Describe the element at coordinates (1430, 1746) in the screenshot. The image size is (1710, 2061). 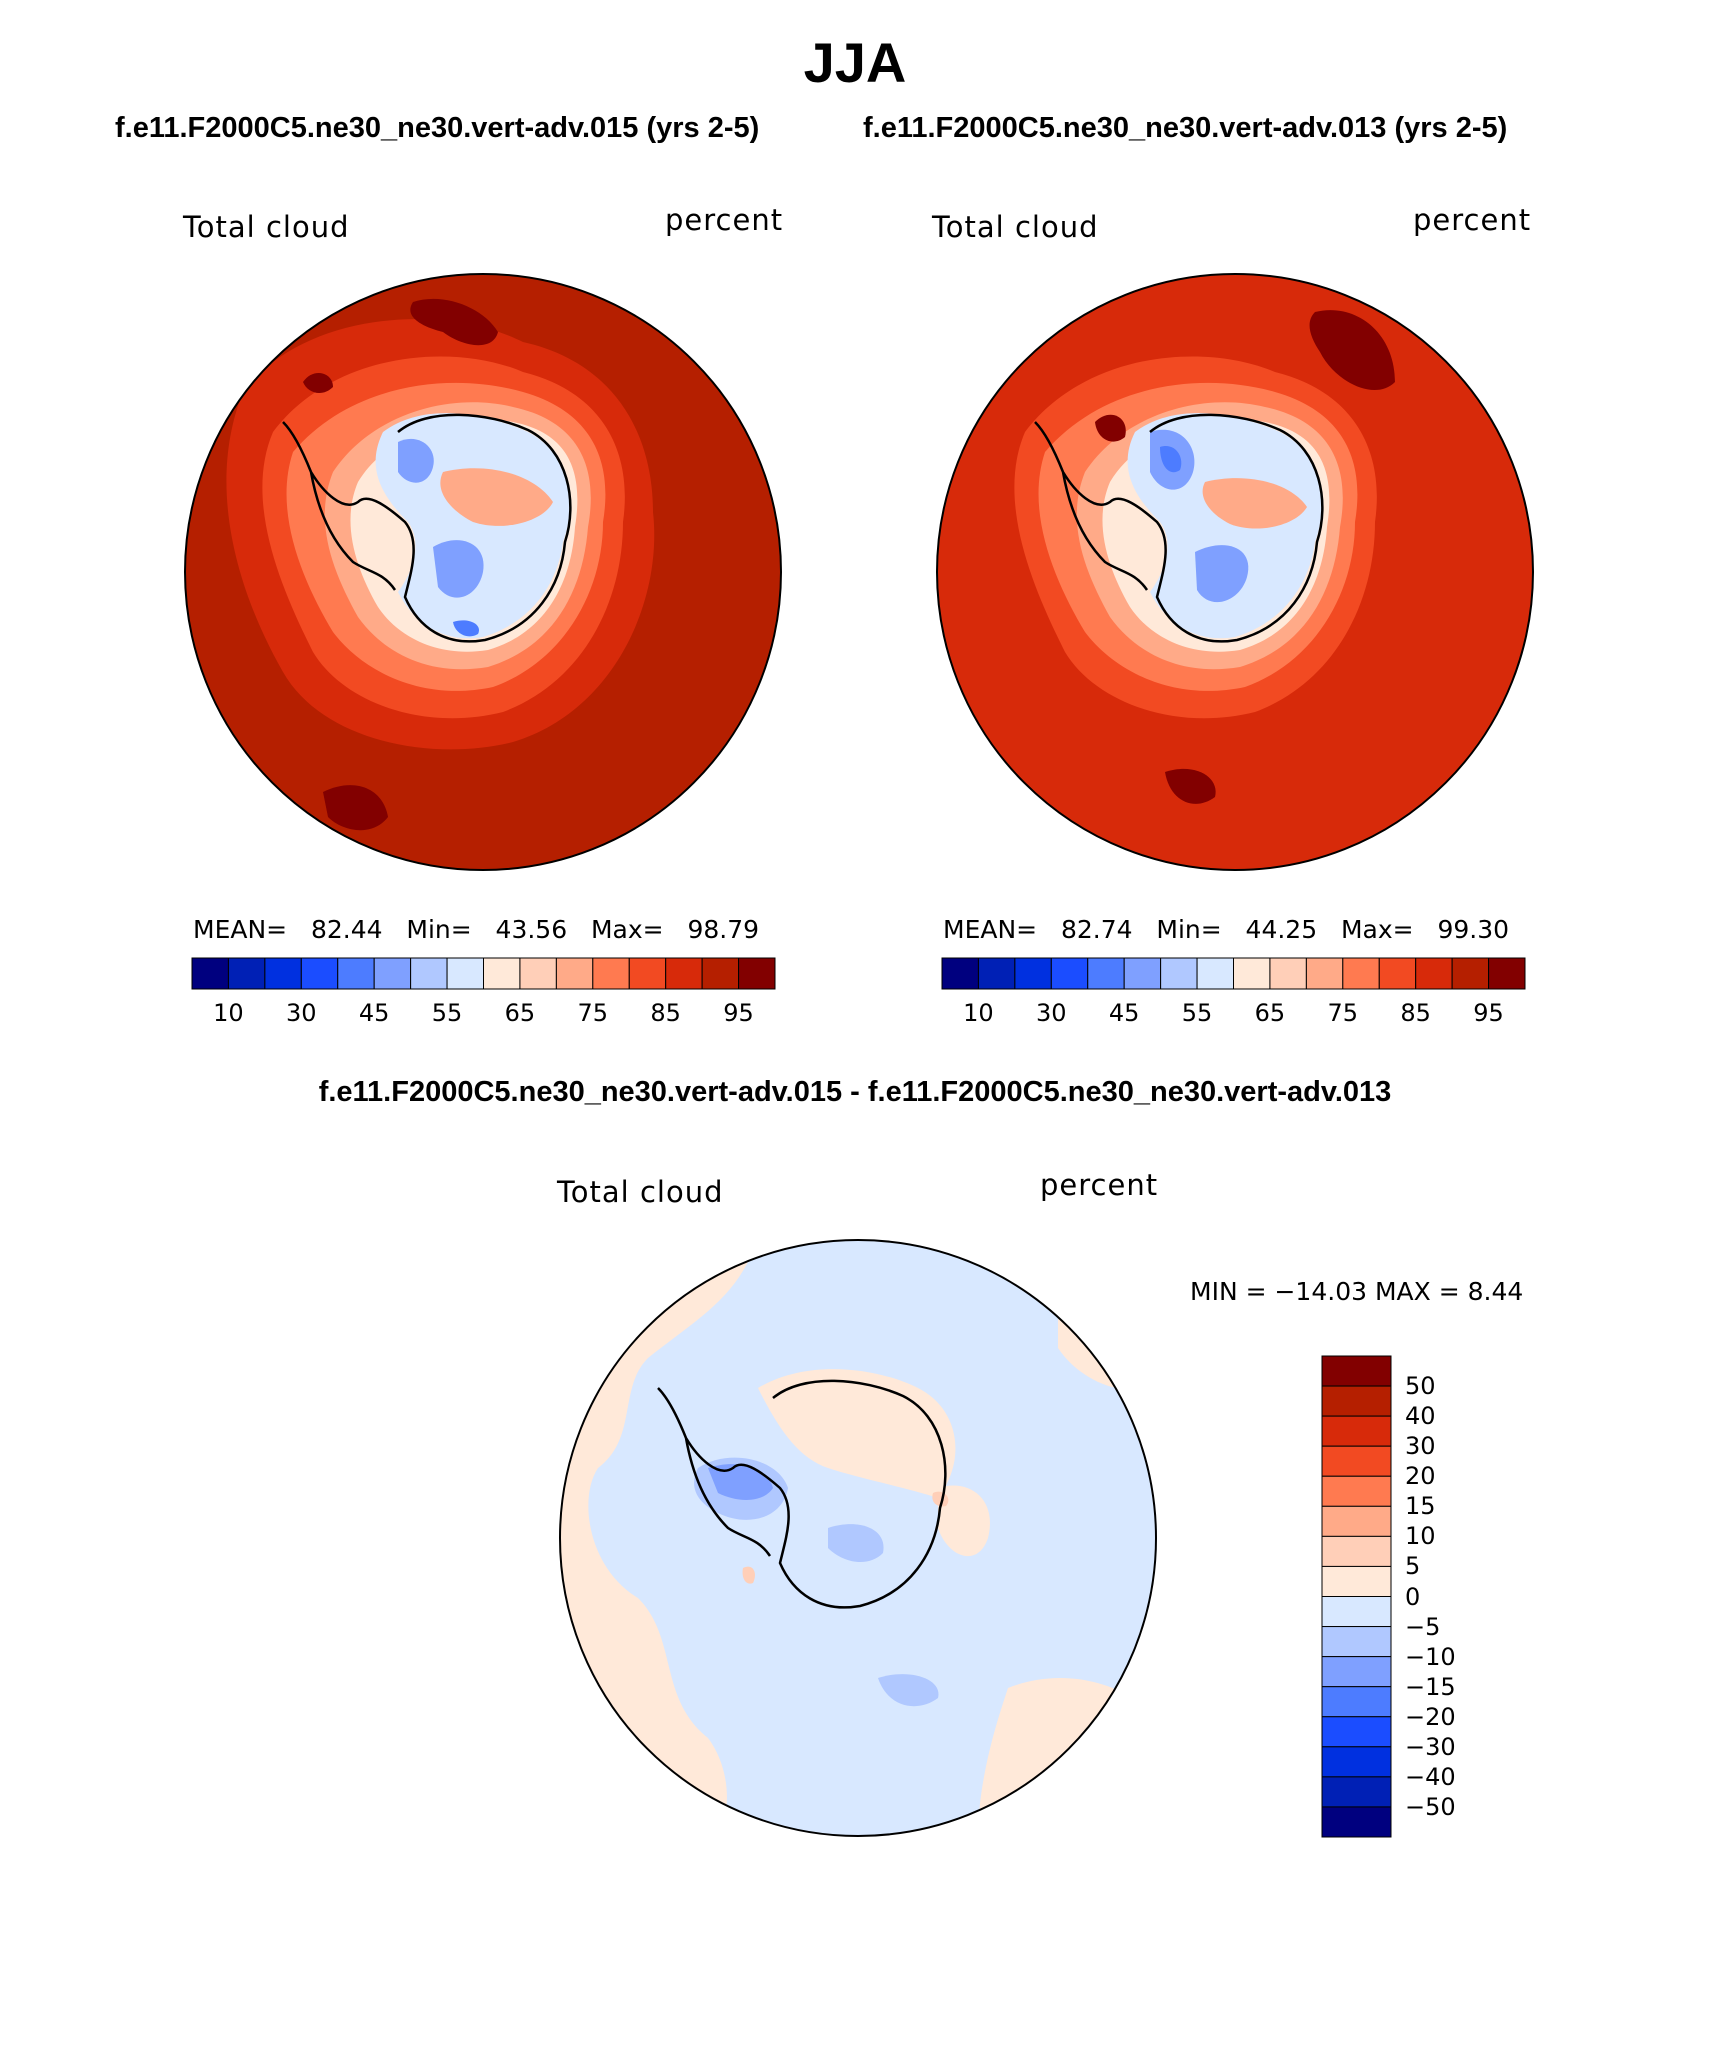
I see `colorbar-tick-label: −30` at that location.